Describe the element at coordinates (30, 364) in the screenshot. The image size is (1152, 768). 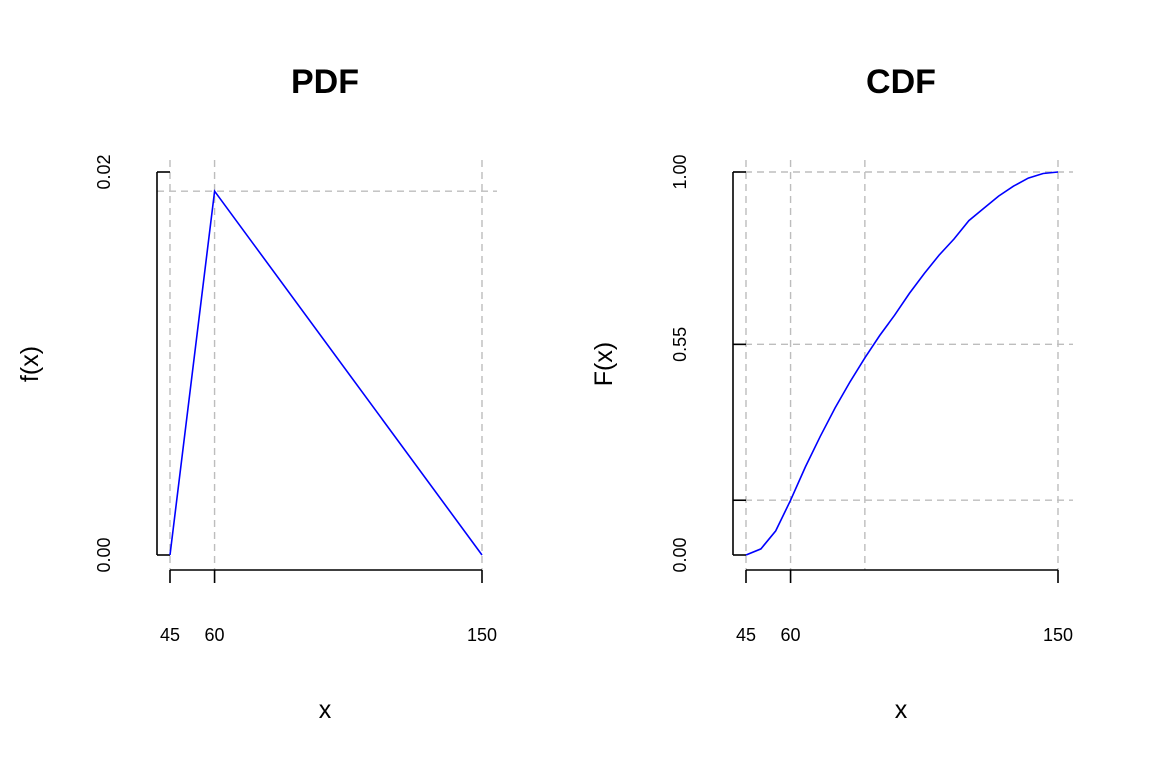
I see `pdf-y-axis-label: f(x)` at that location.